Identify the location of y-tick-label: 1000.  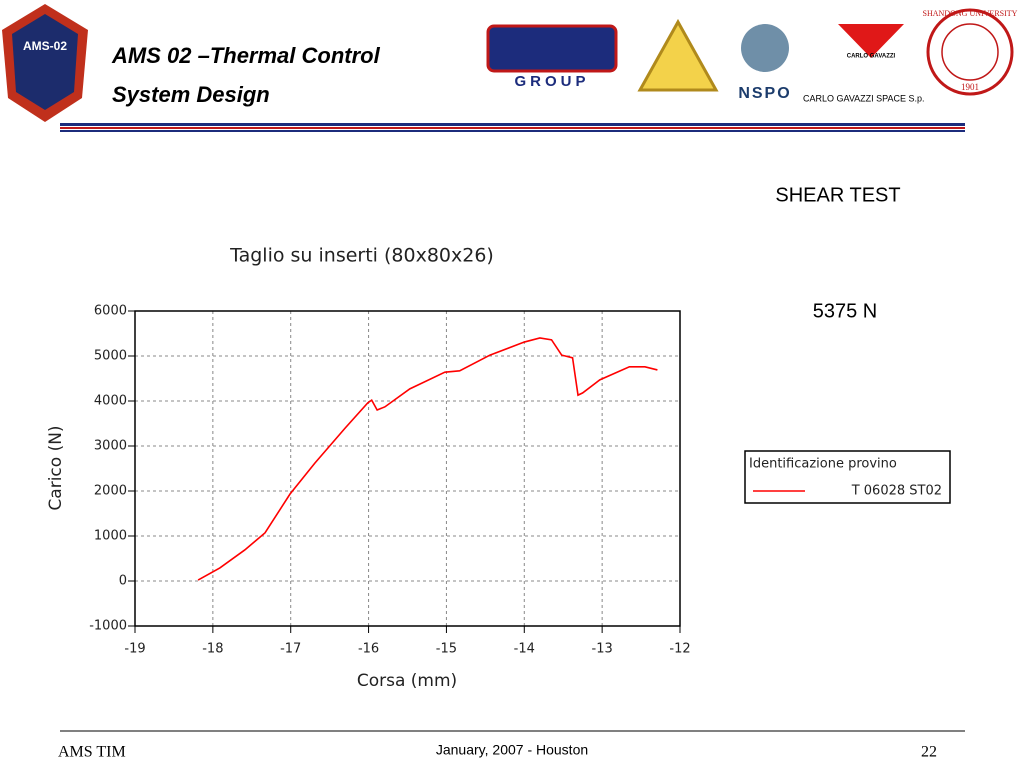
(110, 536).